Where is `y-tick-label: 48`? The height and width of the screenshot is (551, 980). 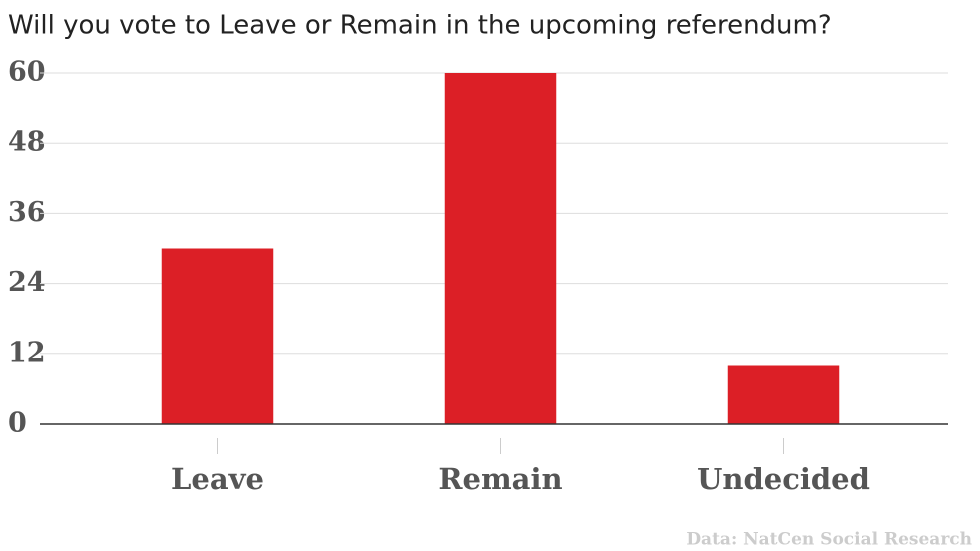 y-tick-label: 48 is located at coordinates (27, 142).